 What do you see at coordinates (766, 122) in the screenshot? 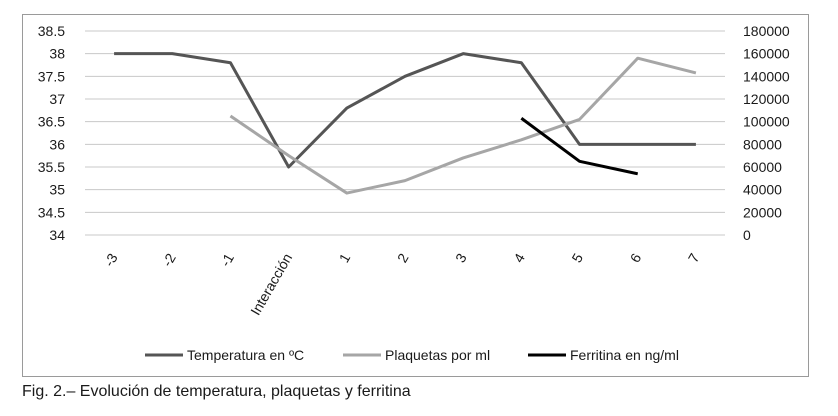
I see `y-right-tick-label: 100000` at bounding box center [766, 122].